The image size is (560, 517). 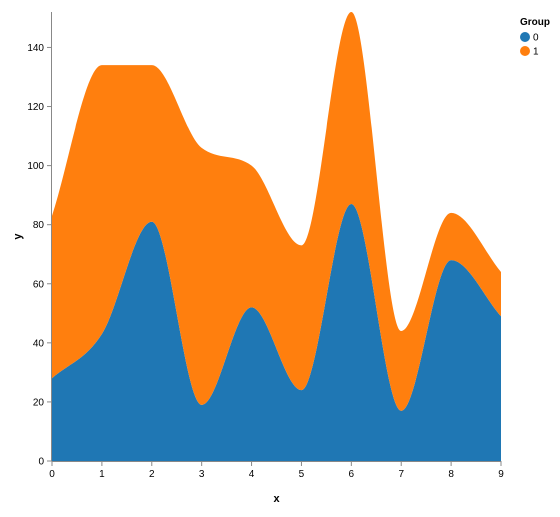 What do you see at coordinates (32, 240) in the screenshot?
I see `y-axis: 0 20 40 60 80 100 120 140 y` at bounding box center [32, 240].